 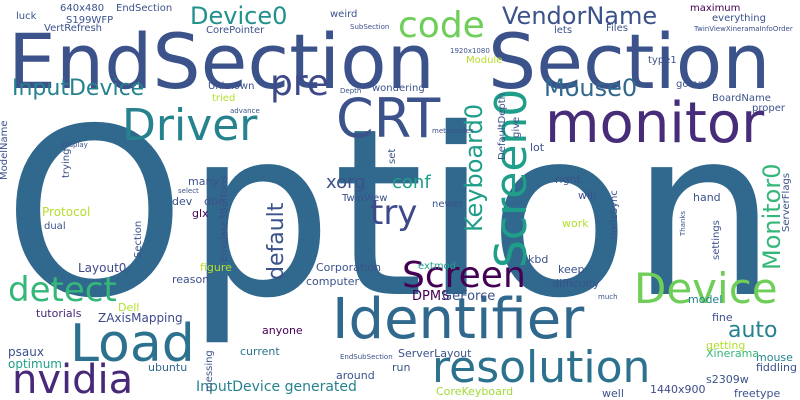 What do you see at coordinates (355, 375) in the screenshot?
I see `word-around: around` at bounding box center [355, 375].